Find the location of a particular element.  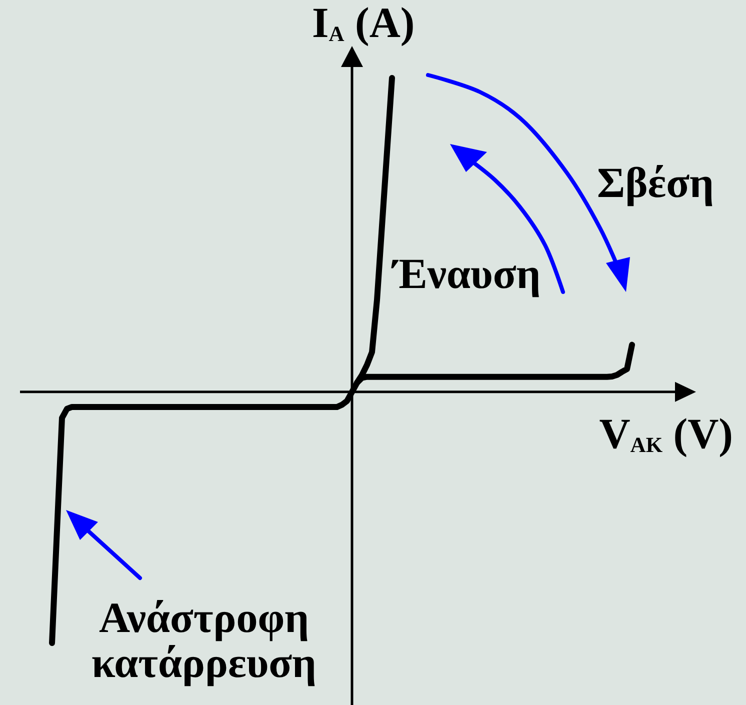

annotation: Έναυση is located at coordinates (466, 274).